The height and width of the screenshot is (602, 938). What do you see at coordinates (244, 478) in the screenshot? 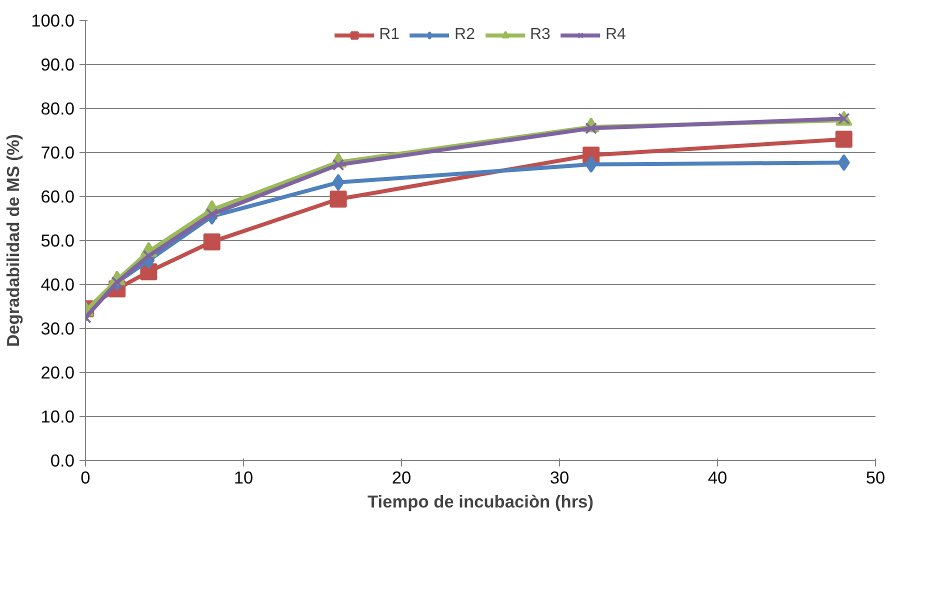
I see `x-tick-label: 10` at bounding box center [244, 478].